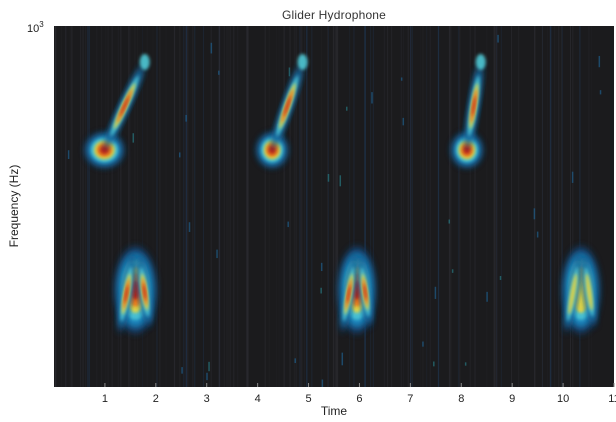 The width and height of the screenshot is (616, 422). I want to click on x-tick-label: 7, so click(410, 399).